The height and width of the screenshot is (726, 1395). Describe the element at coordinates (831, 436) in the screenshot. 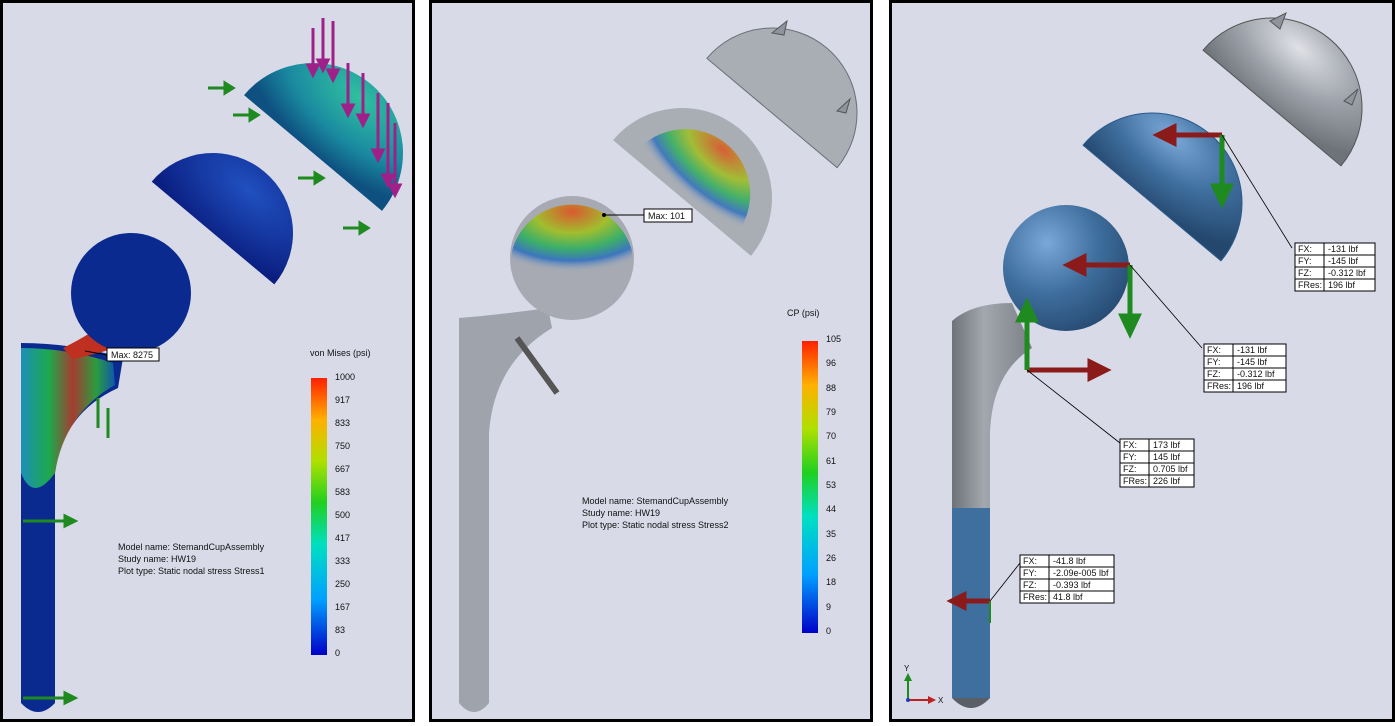

I see `legend-tick: 70` at that location.